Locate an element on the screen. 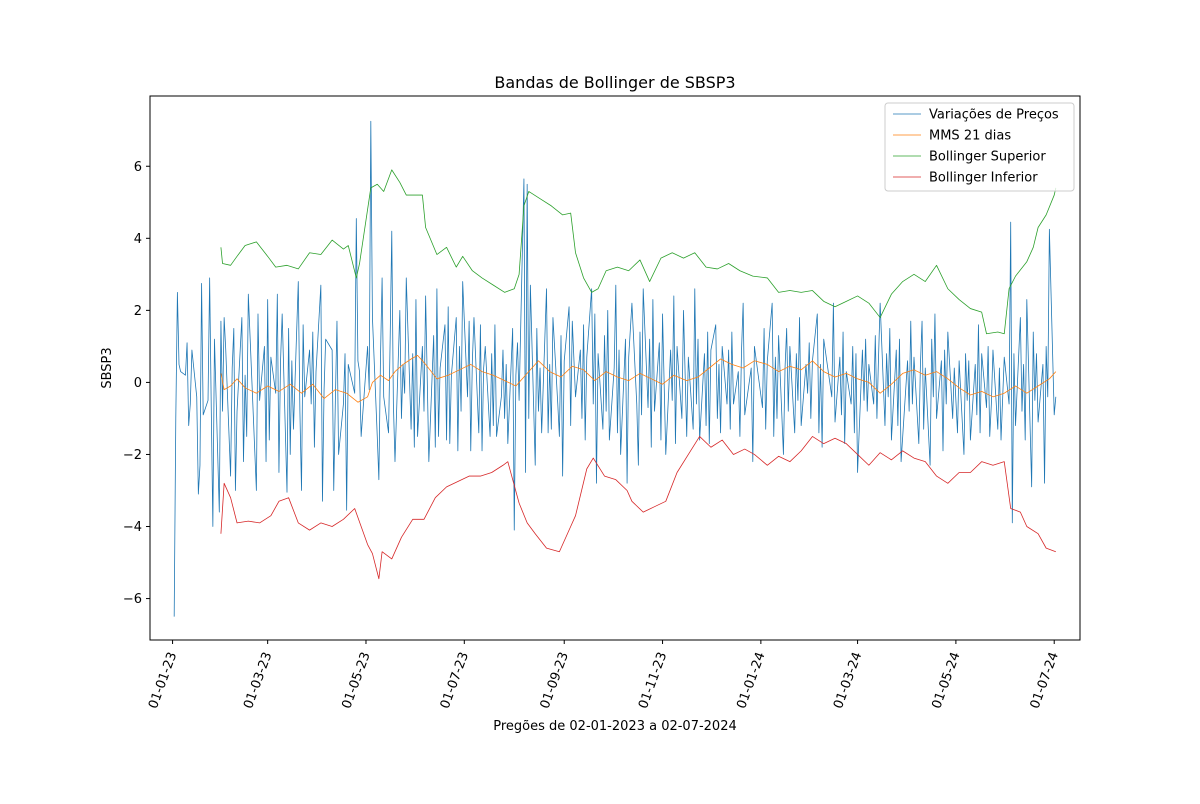  series-line-bollinger-inferior is located at coordinates (638, 508).